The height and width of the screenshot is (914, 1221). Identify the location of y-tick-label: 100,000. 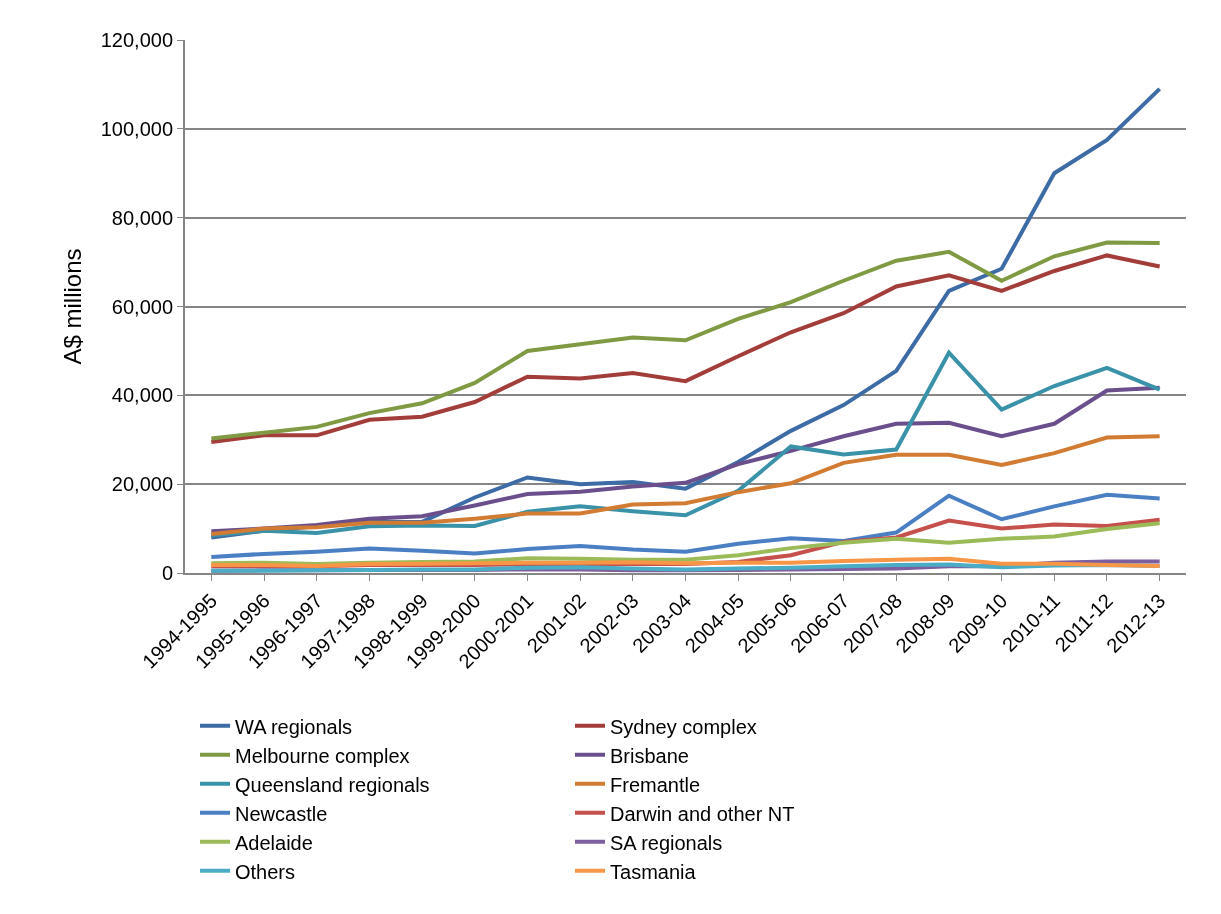
(136, 128).